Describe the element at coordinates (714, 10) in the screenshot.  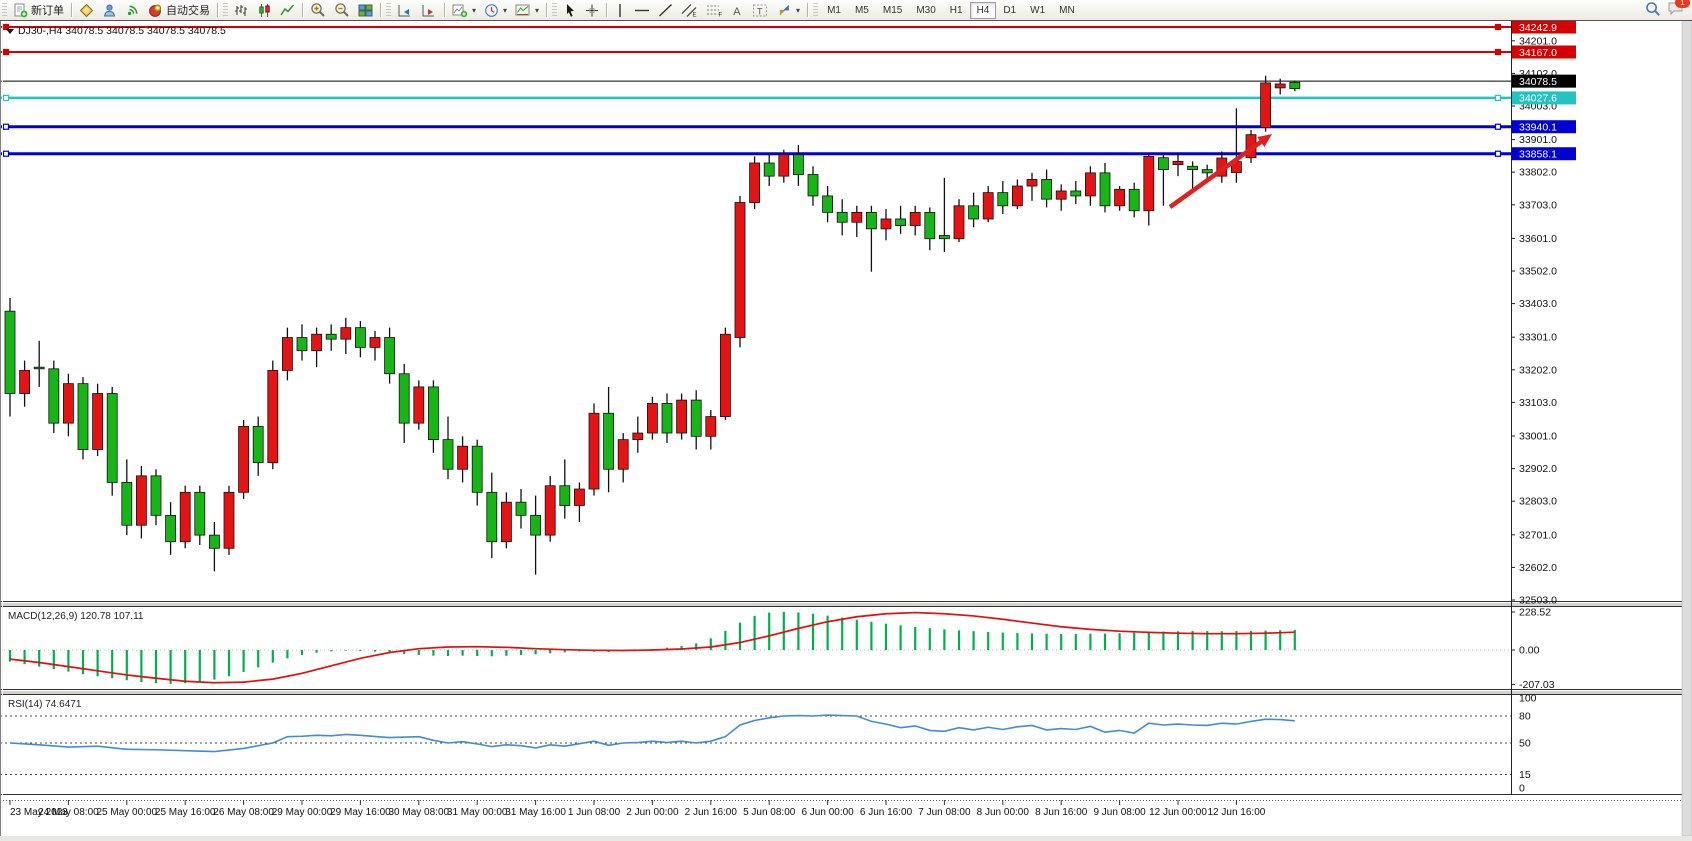
I see `fibonacci-tool-button: F` at that location.